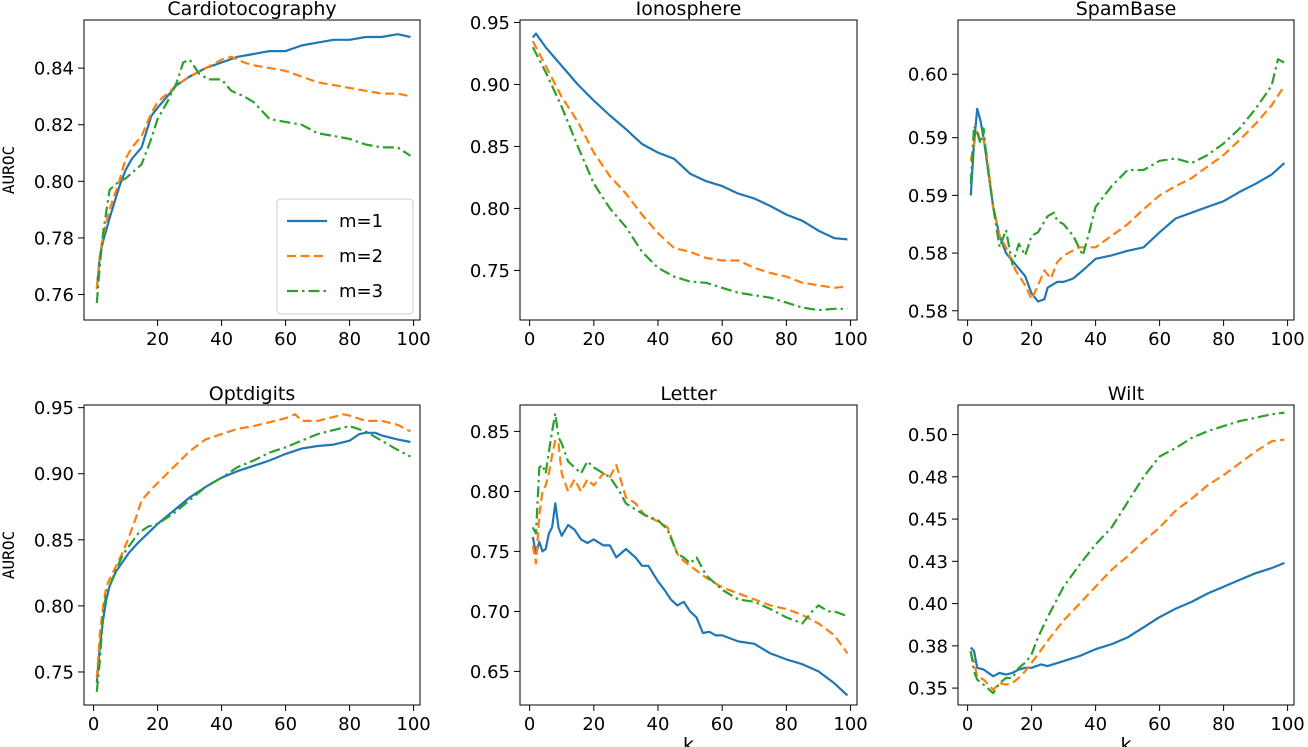  I want to click on y-tick-label: 0.50, so click(928, 435).